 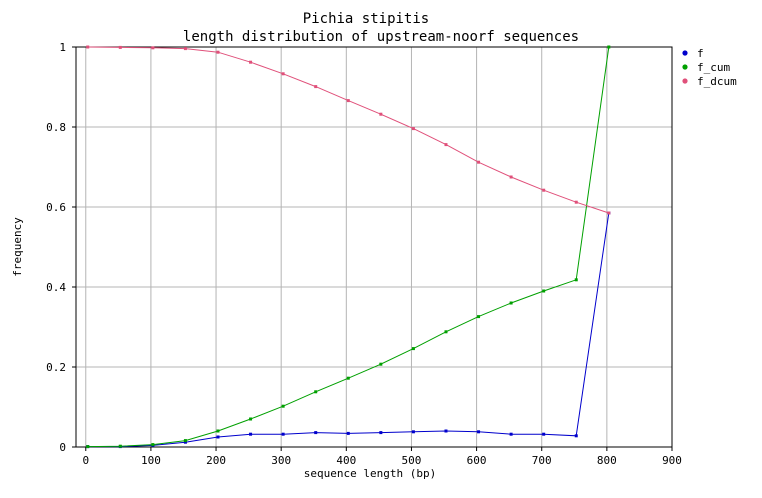 I want to click on x-tick-label: 0, so click(x=85, y=460).